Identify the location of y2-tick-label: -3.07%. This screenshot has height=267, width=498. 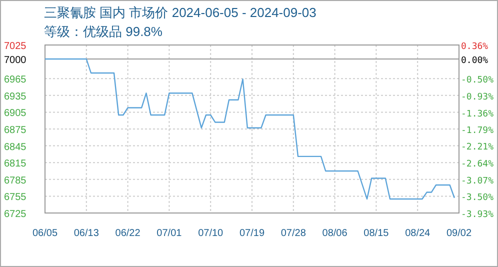
(477, 181).